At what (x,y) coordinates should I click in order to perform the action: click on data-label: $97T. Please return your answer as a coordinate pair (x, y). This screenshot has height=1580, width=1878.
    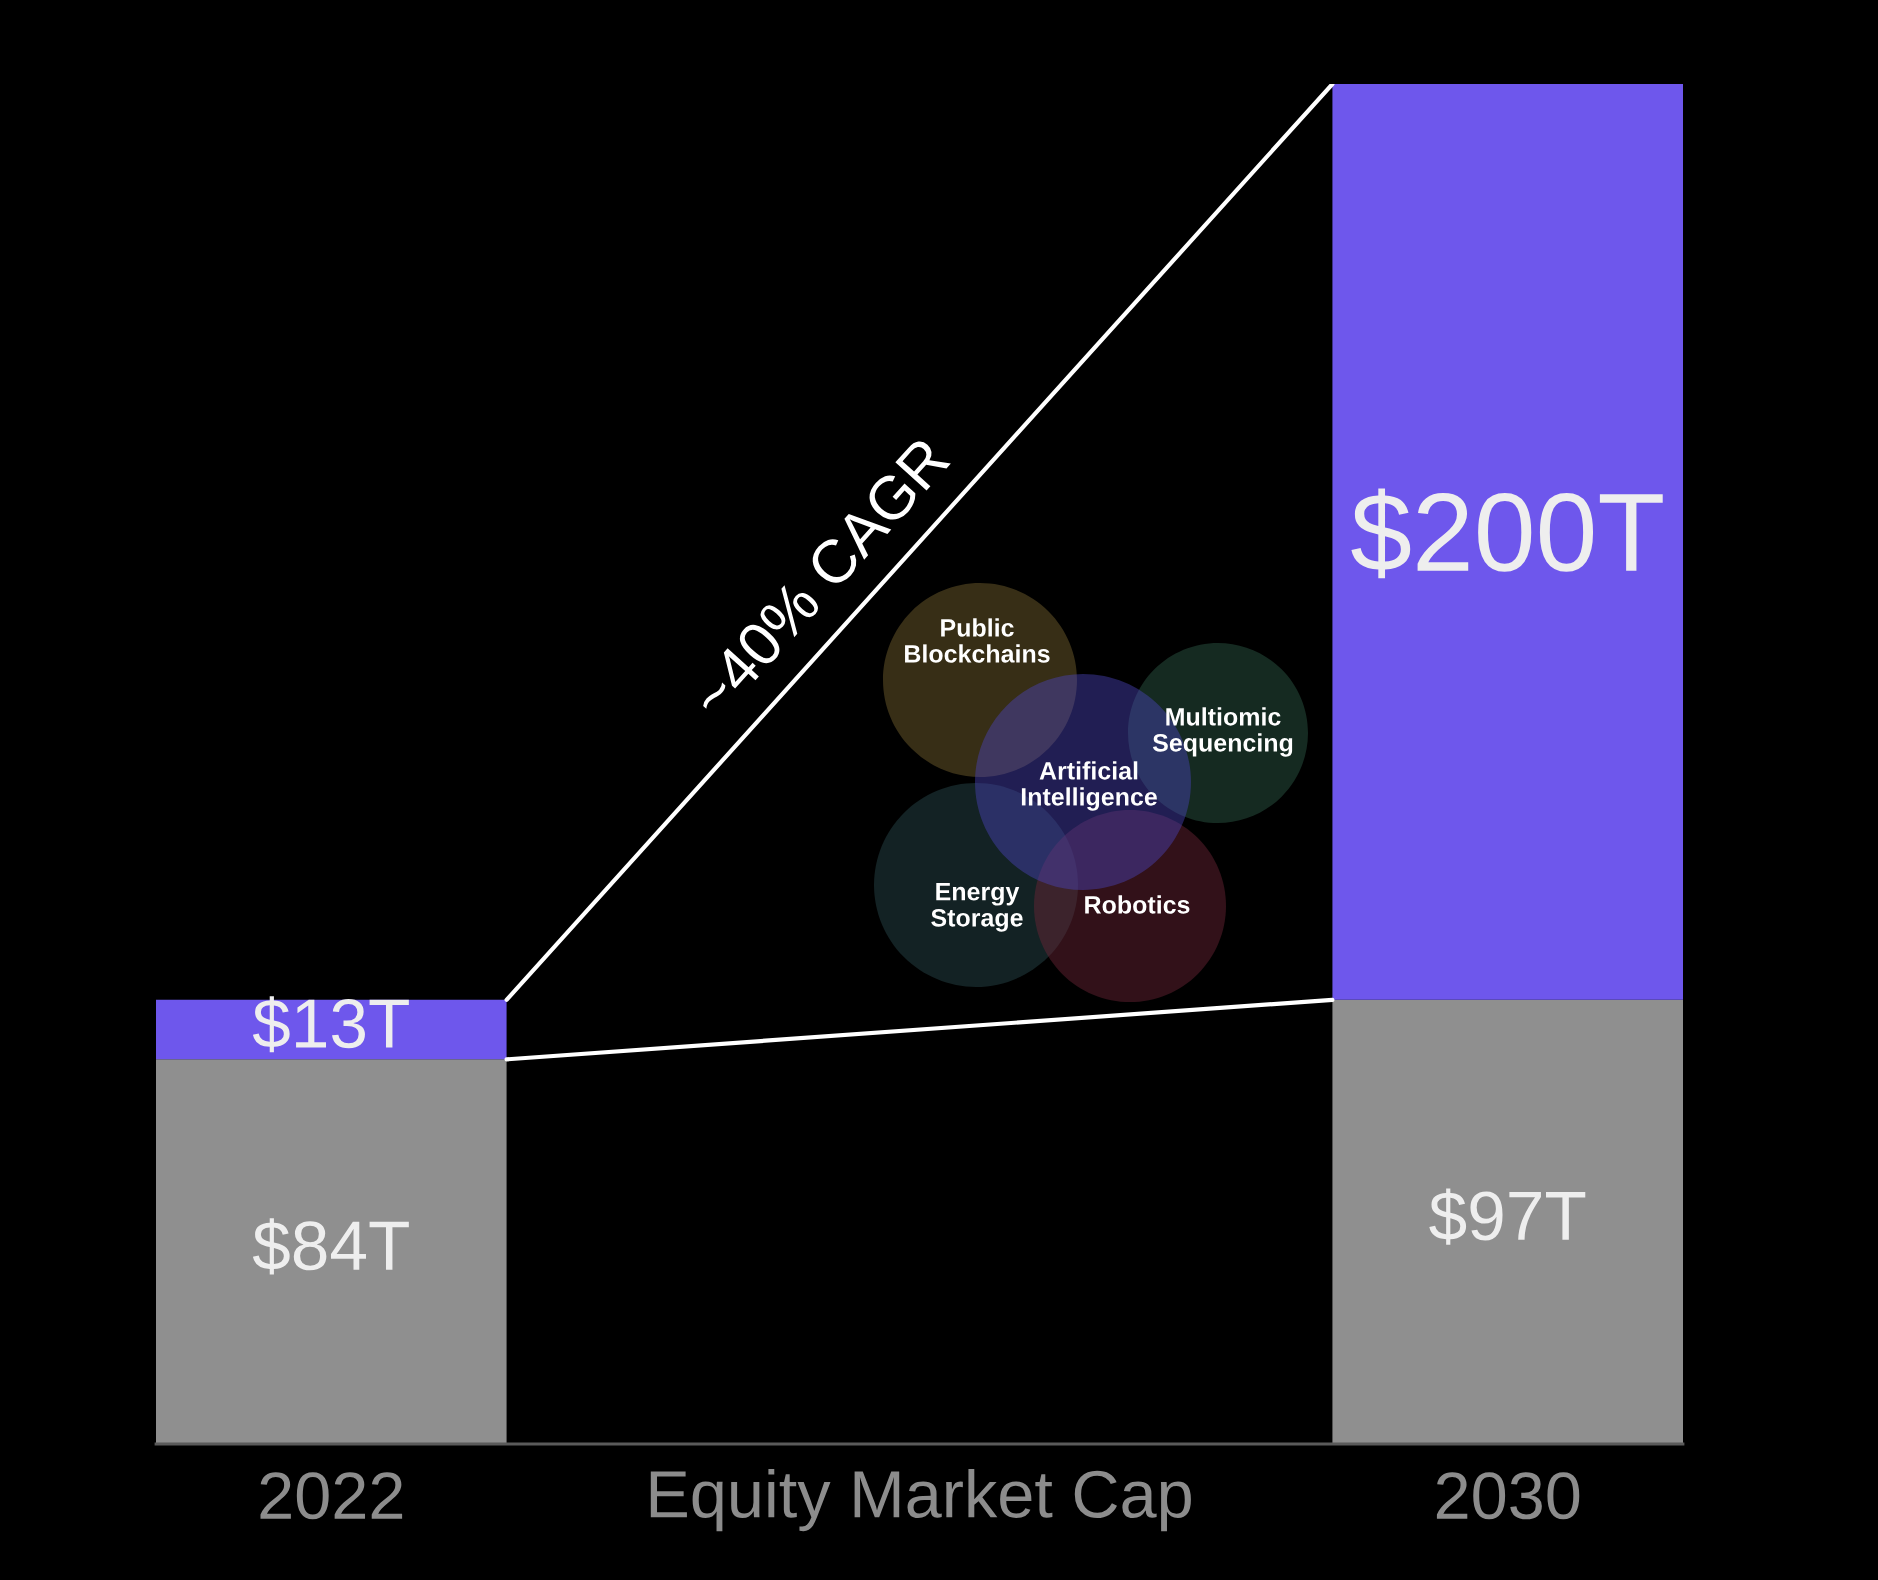
    Looking at the image, I should click on (1507, 1216).